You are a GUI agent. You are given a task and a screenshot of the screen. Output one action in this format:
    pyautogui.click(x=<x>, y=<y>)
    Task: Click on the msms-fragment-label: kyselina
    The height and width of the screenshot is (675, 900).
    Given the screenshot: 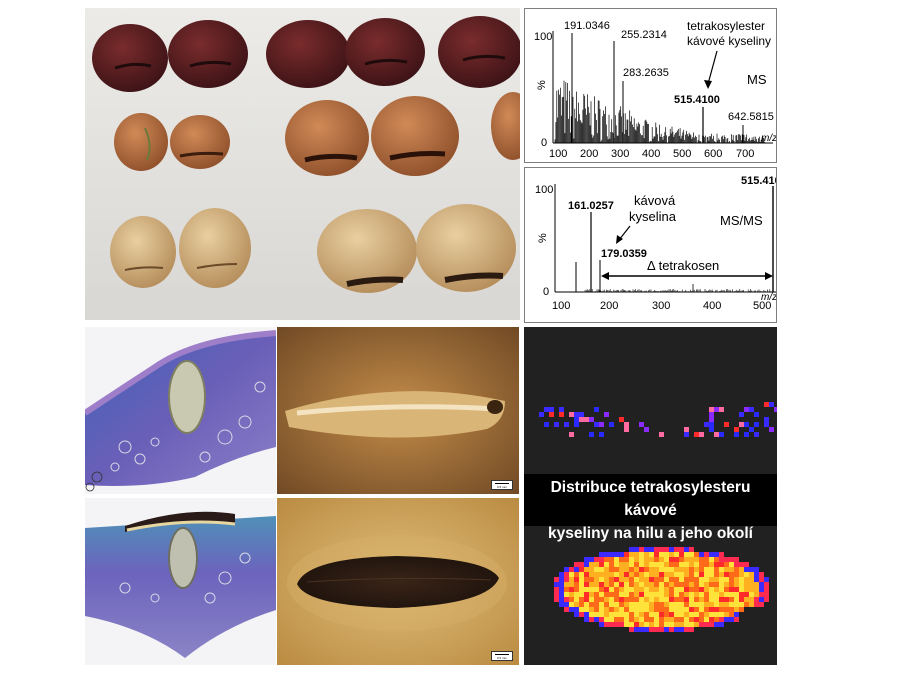 What is the action you would take?
    pyautogui.click(x=653, y=216)
    